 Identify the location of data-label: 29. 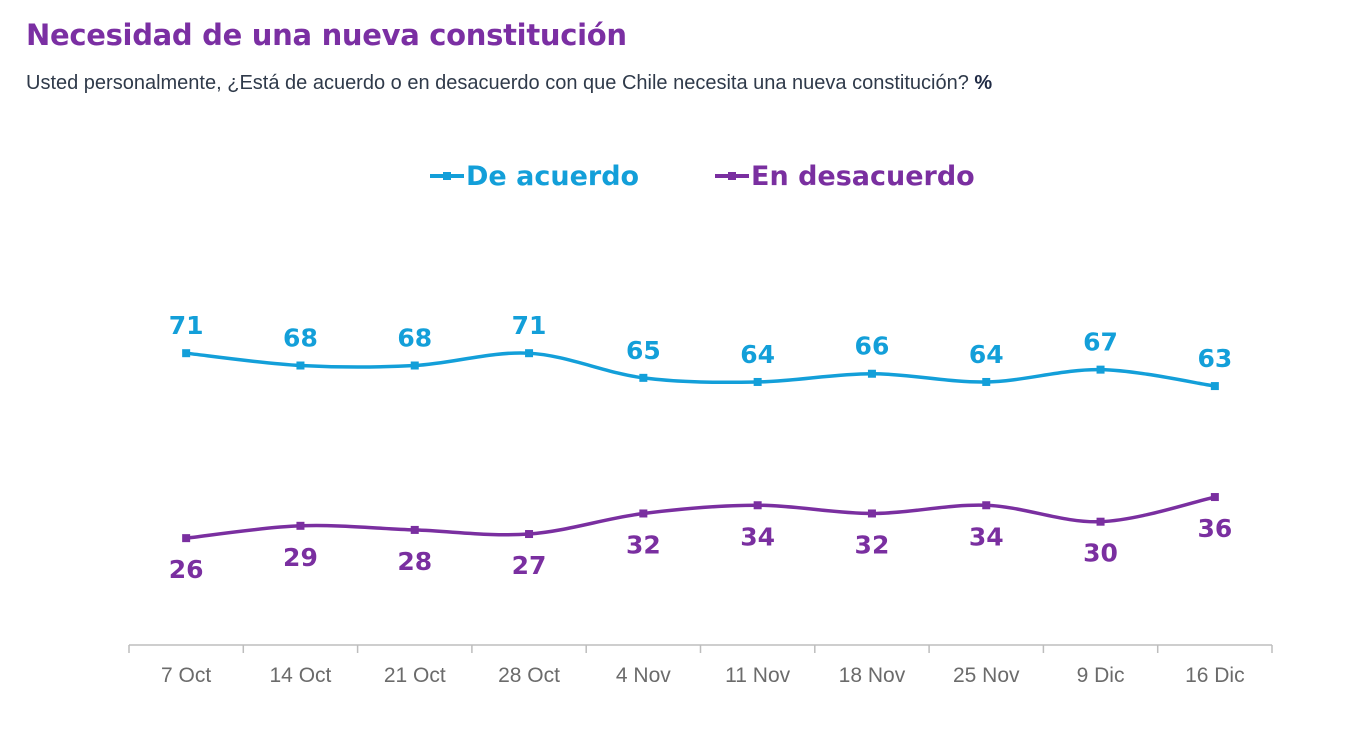
(300, 557).